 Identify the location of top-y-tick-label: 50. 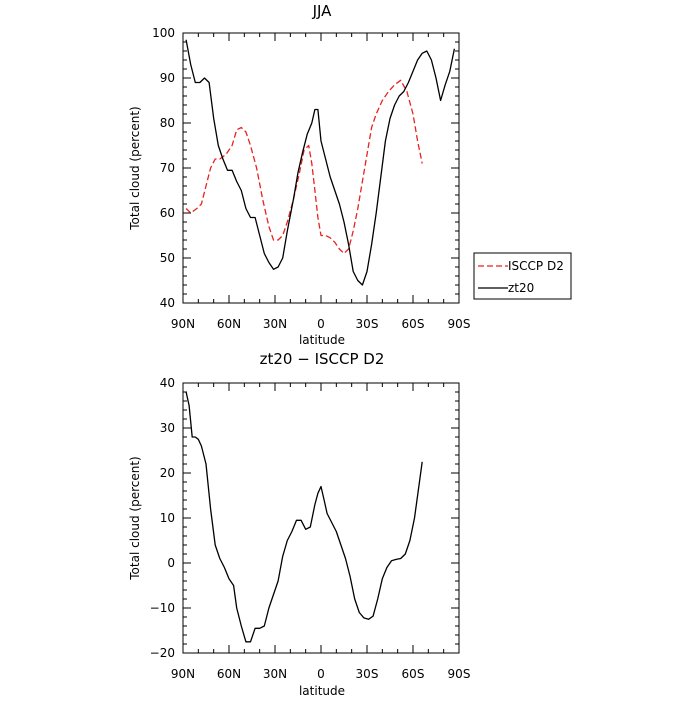
(167, 258).